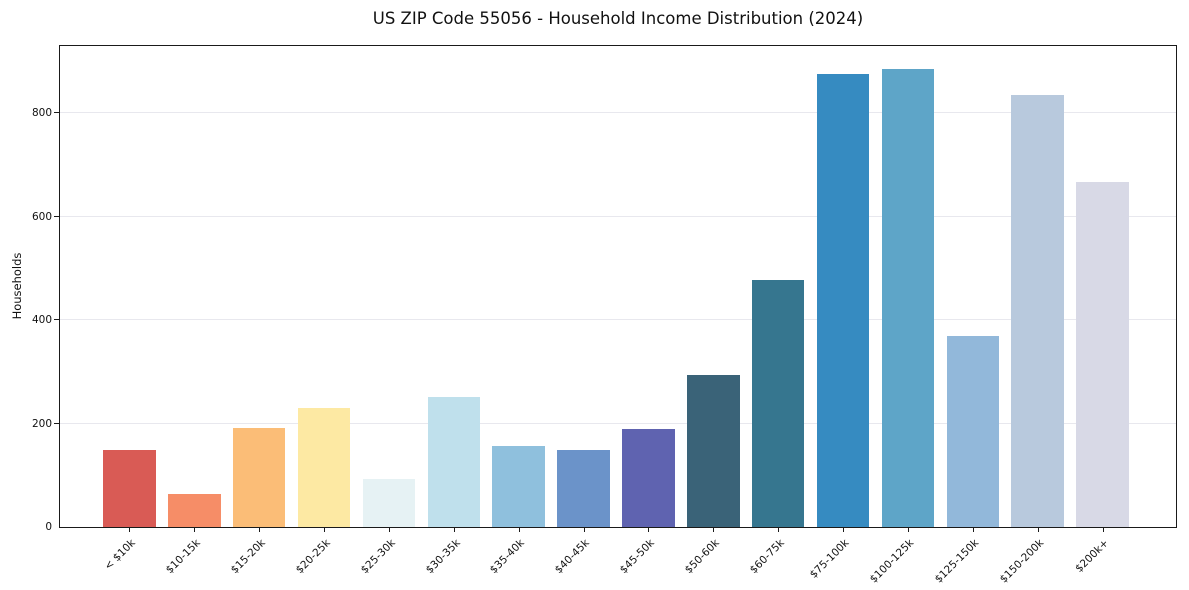 The width and height of the screenshot is (1189, 590). What do you see at coordinates (259, 311) in the screenshot?
I see `bar-slot: $15-20k` at bounding box center [259, 311].